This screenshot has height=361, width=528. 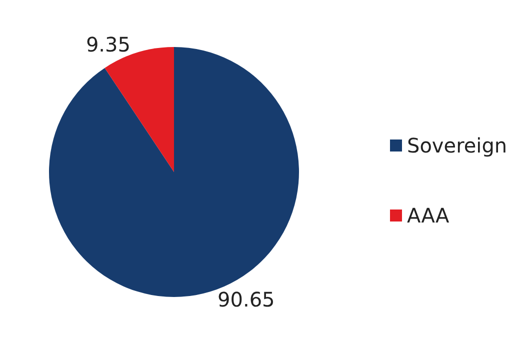 I want to click on legend-label: AAA, so click(x=428, y=216).